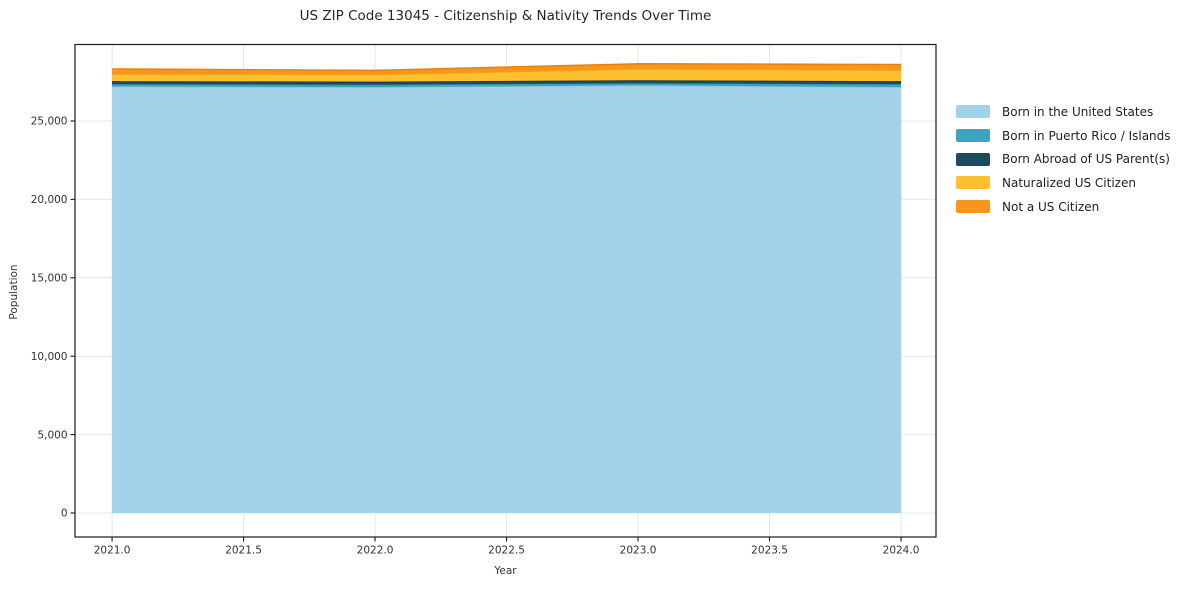 This screenshot has width=1189, height=590. I want to click on legend-label: Born in Puerto Rico / Islands, so click(1086, 135).